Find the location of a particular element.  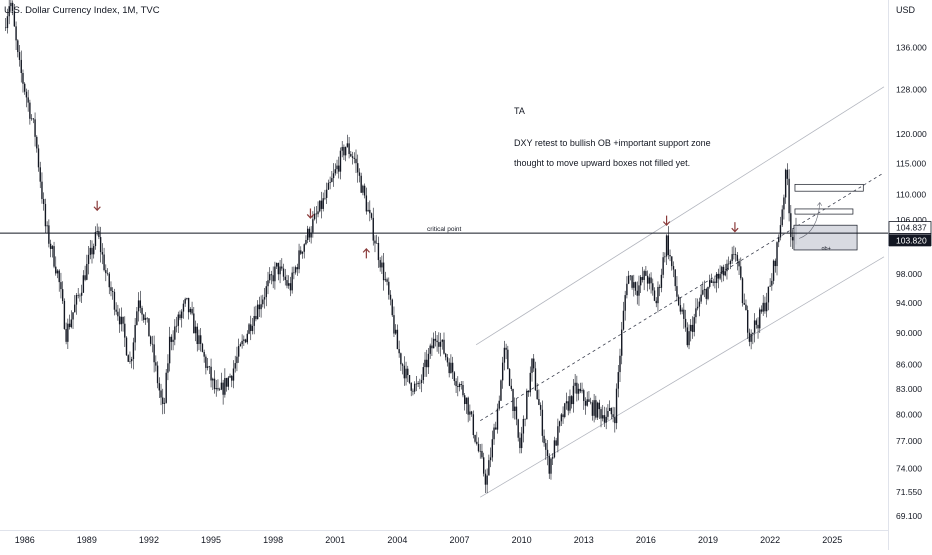

x-tick-2007: 2007 is located at coordinates (460, 540).